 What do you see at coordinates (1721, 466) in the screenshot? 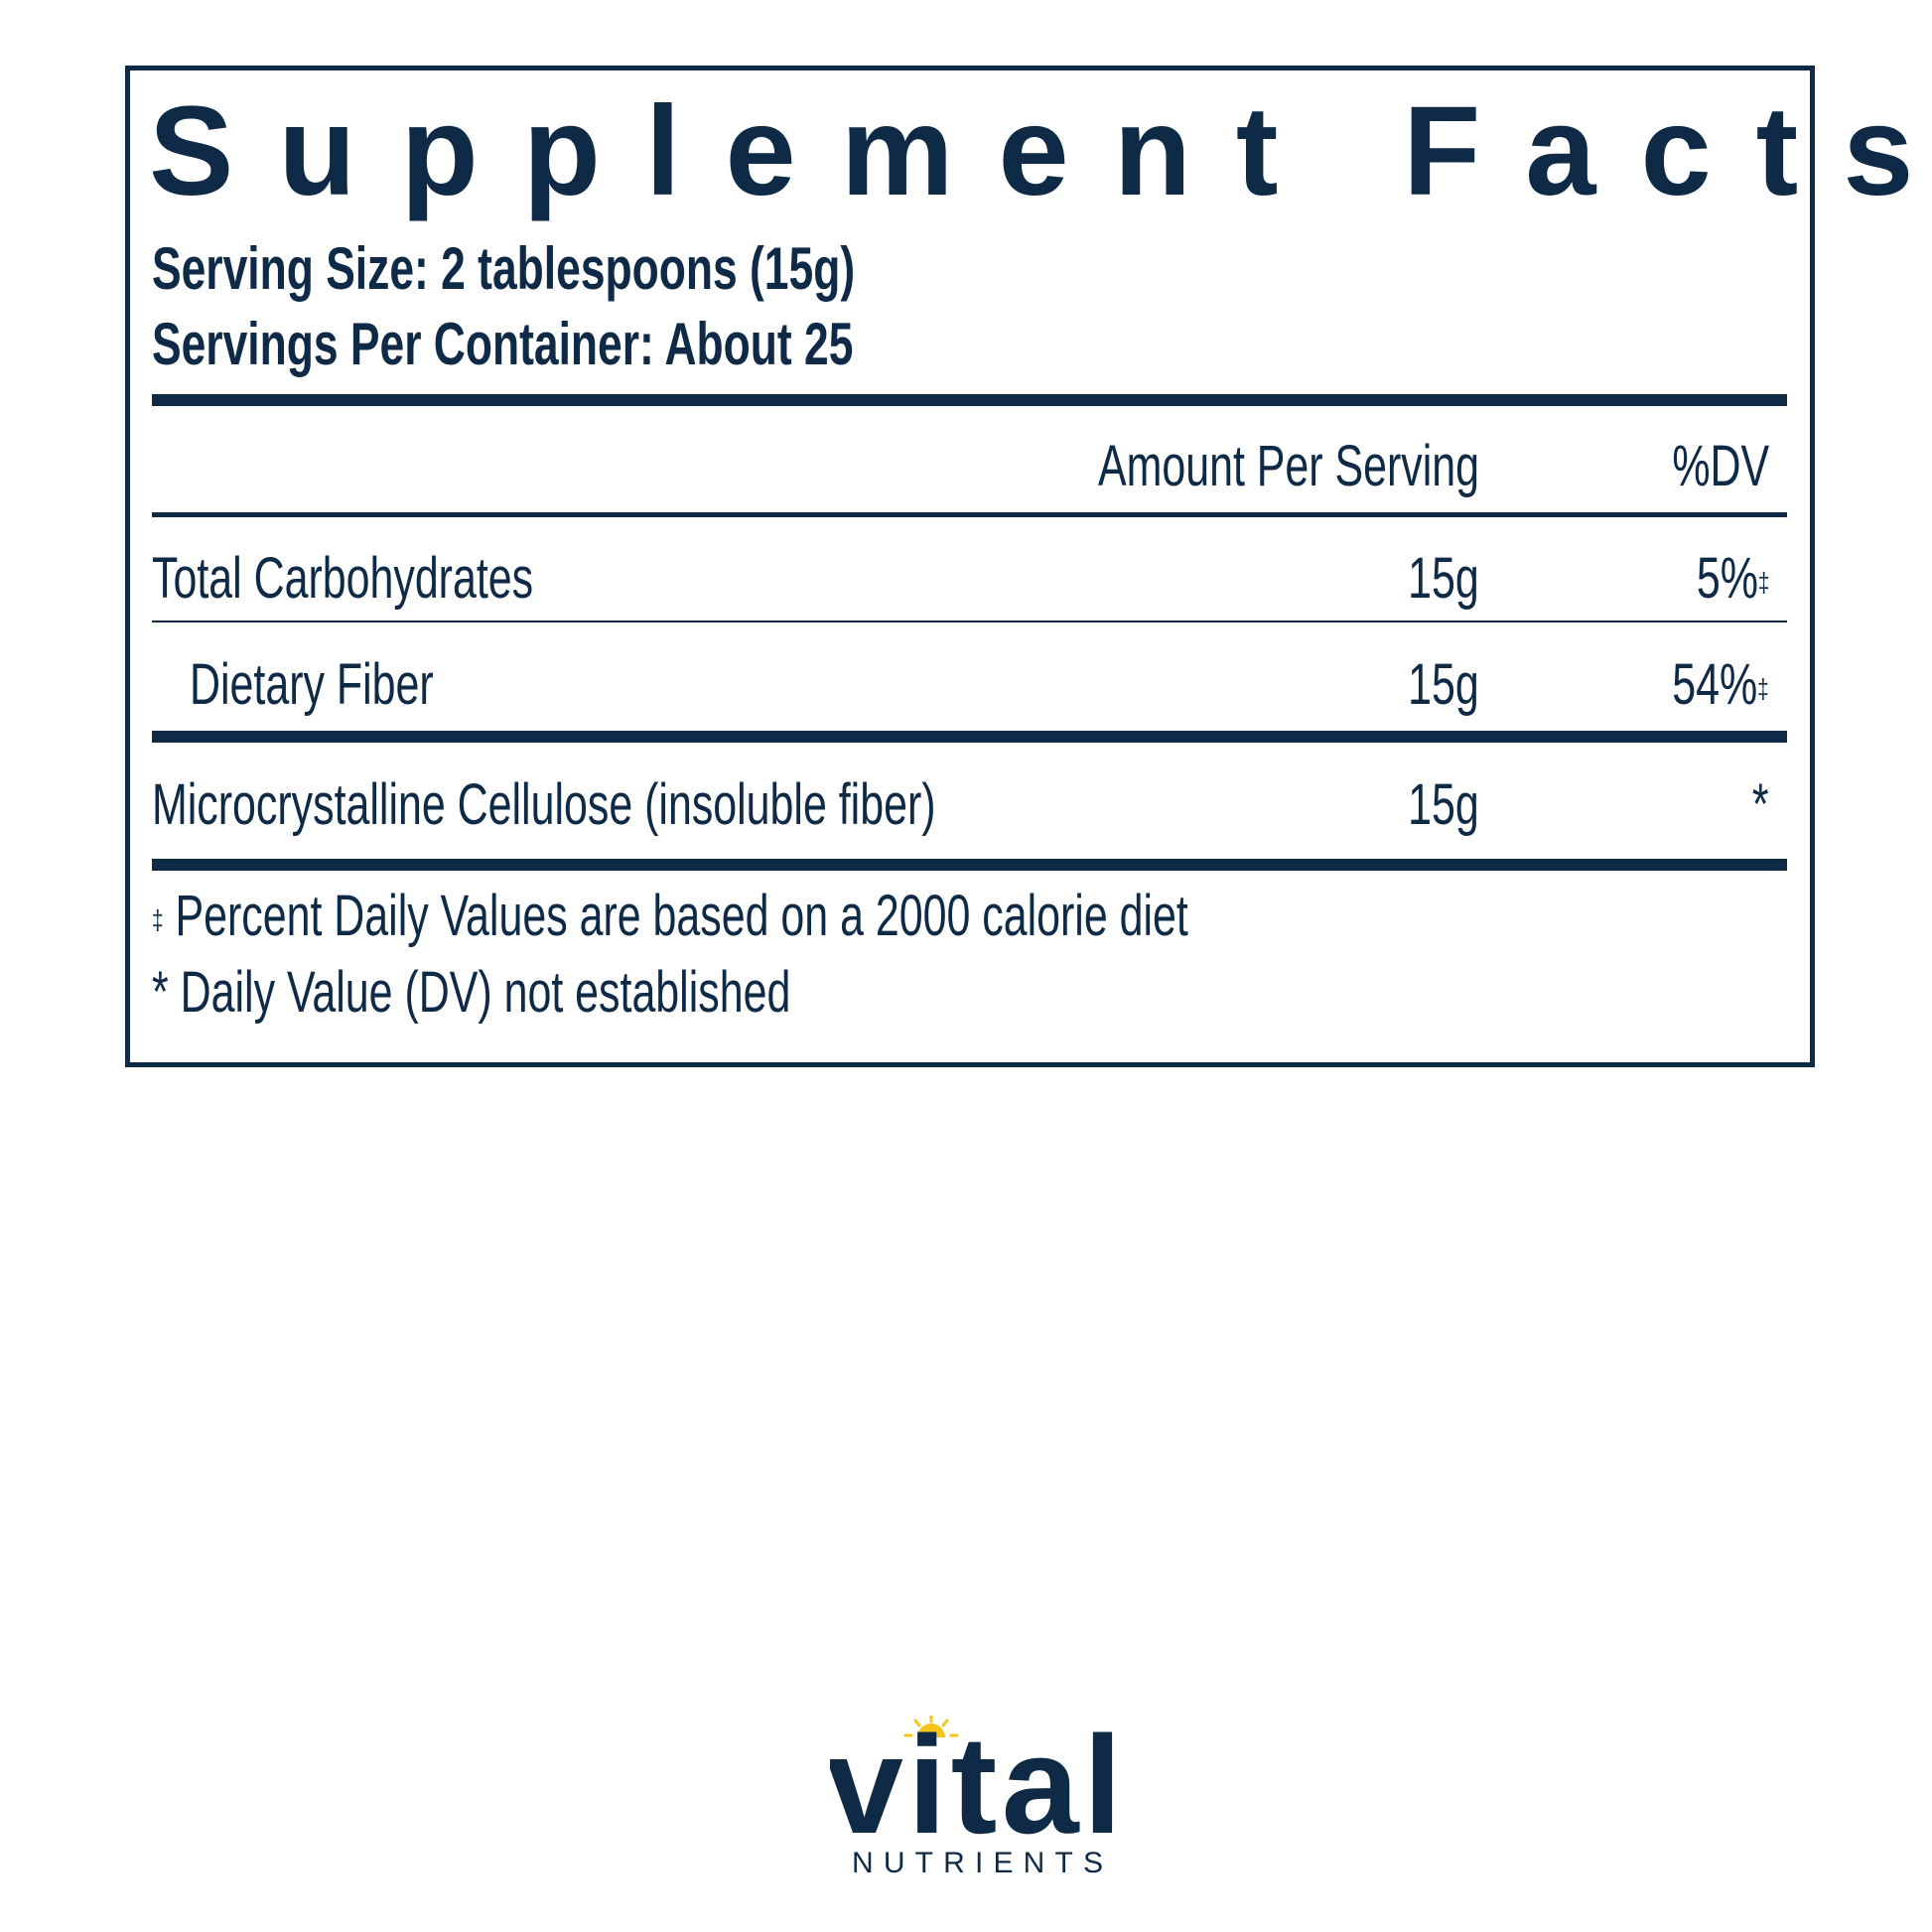
I see `header-dv: %DV` at bounding box center [1721, 466].